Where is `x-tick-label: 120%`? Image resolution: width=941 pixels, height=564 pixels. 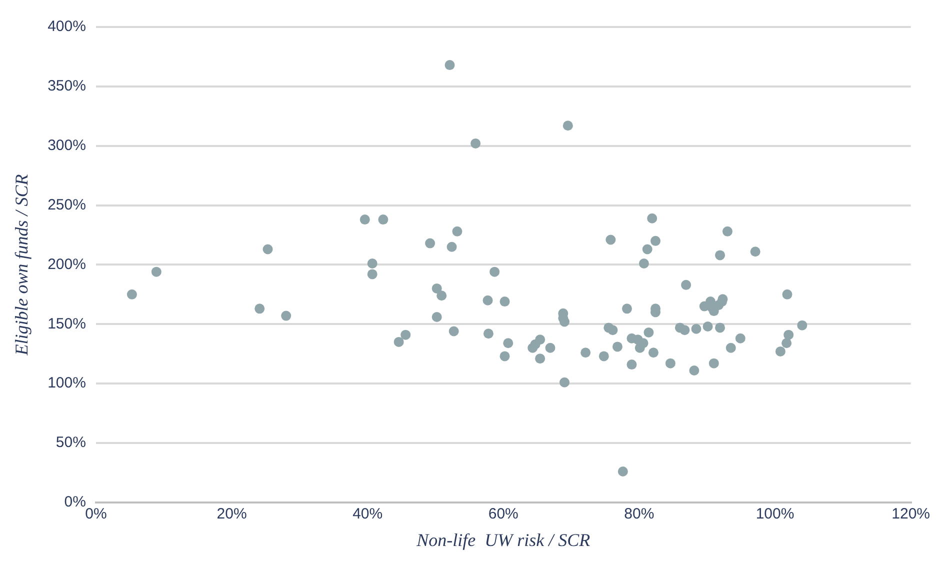 x-tick-label: 120% is located at coordinates (911, 514).